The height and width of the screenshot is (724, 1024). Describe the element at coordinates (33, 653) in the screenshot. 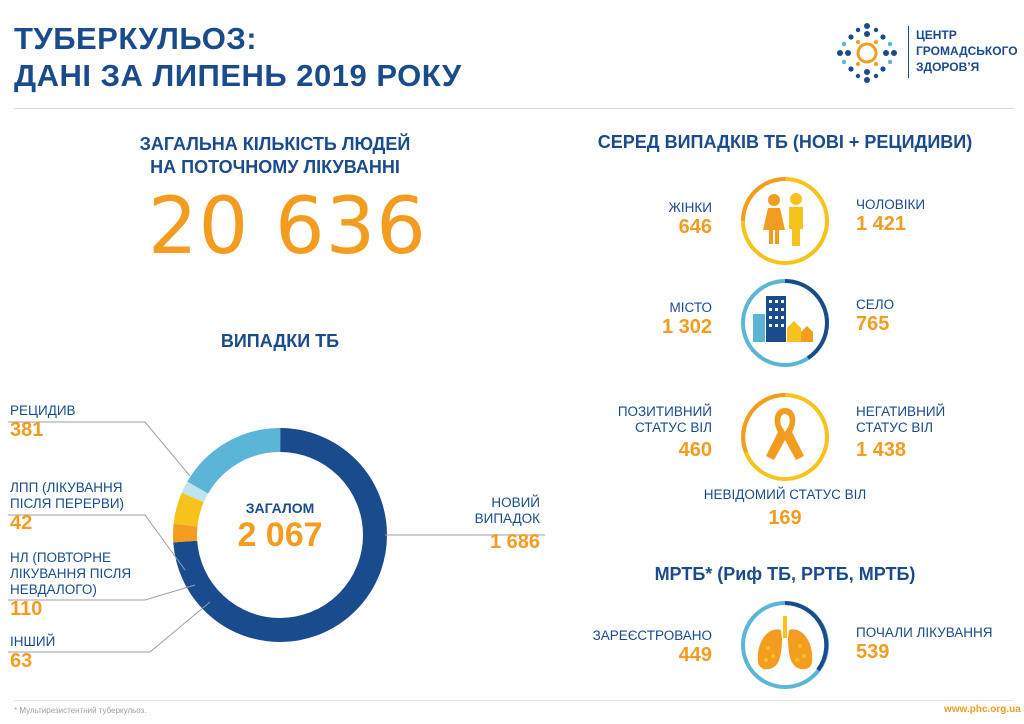

I see `segment-other: ІНШИЙ 63` at that location.